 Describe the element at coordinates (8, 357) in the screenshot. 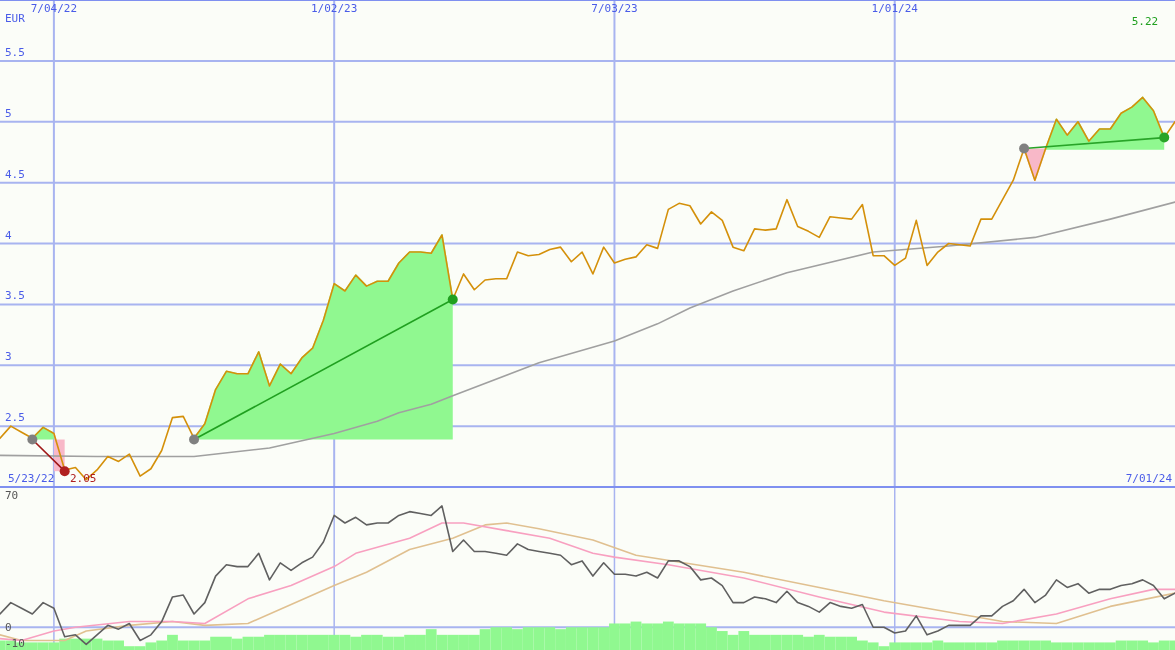

I see `y-tick-label: 3` at that location.